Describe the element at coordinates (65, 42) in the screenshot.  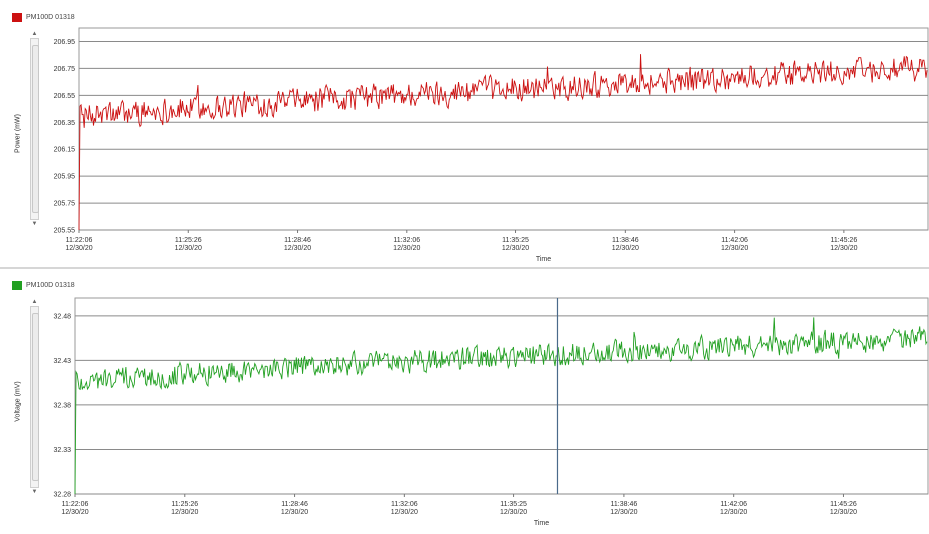
I see `y-tick-label: 206.95` at that location.